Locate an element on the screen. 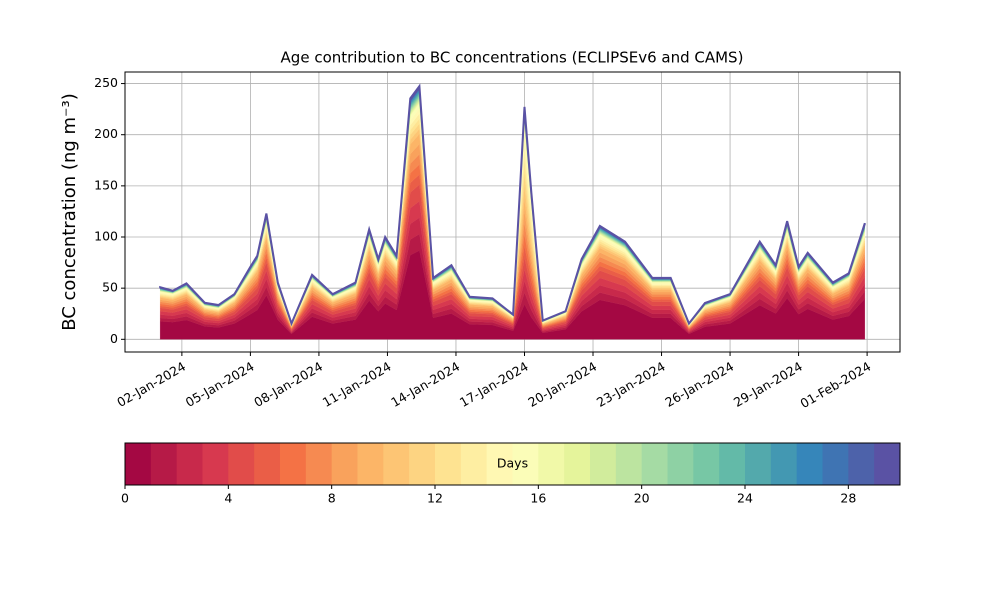 The height and width of the screenshot is (600, 1000). colorbar-tick-label: 28 is located at coordinates (848, 498).